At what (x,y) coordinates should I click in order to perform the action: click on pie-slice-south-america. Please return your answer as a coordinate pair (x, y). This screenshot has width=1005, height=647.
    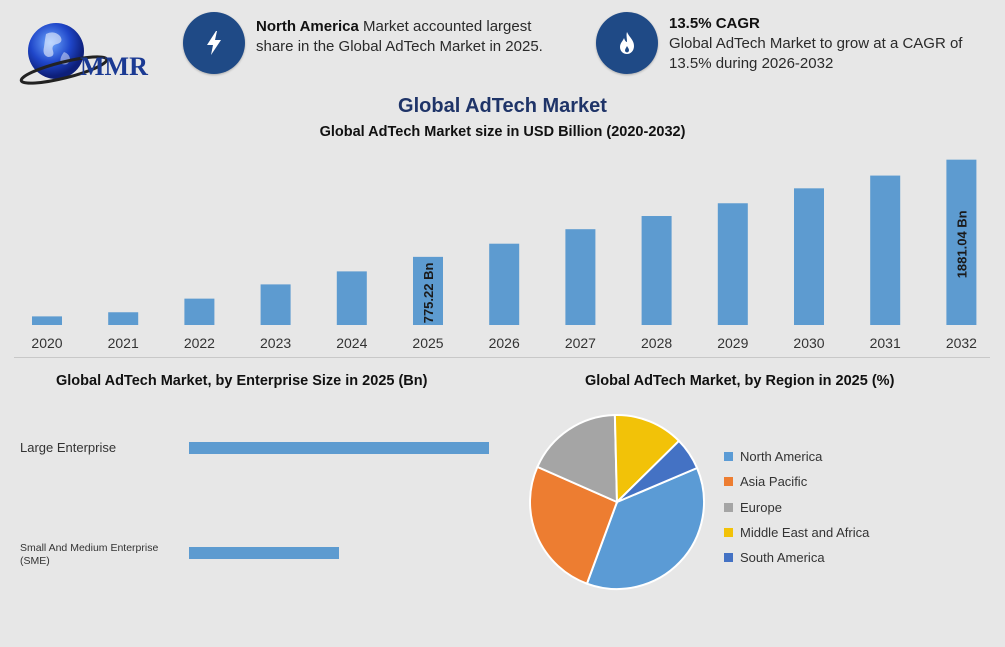
    Looking at the image, I should click on (657, 471).